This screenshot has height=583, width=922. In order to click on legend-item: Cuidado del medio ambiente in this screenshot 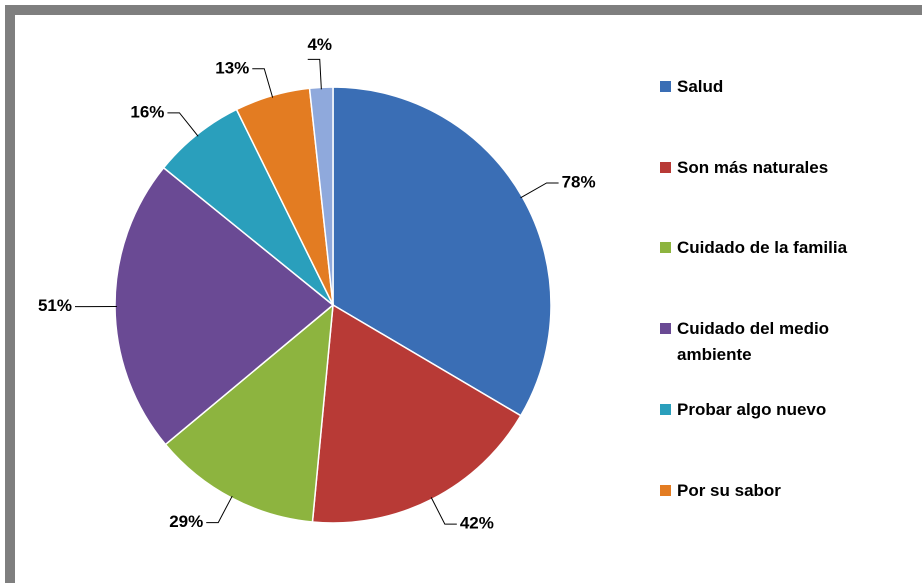, I will do `click(772, 342)`.